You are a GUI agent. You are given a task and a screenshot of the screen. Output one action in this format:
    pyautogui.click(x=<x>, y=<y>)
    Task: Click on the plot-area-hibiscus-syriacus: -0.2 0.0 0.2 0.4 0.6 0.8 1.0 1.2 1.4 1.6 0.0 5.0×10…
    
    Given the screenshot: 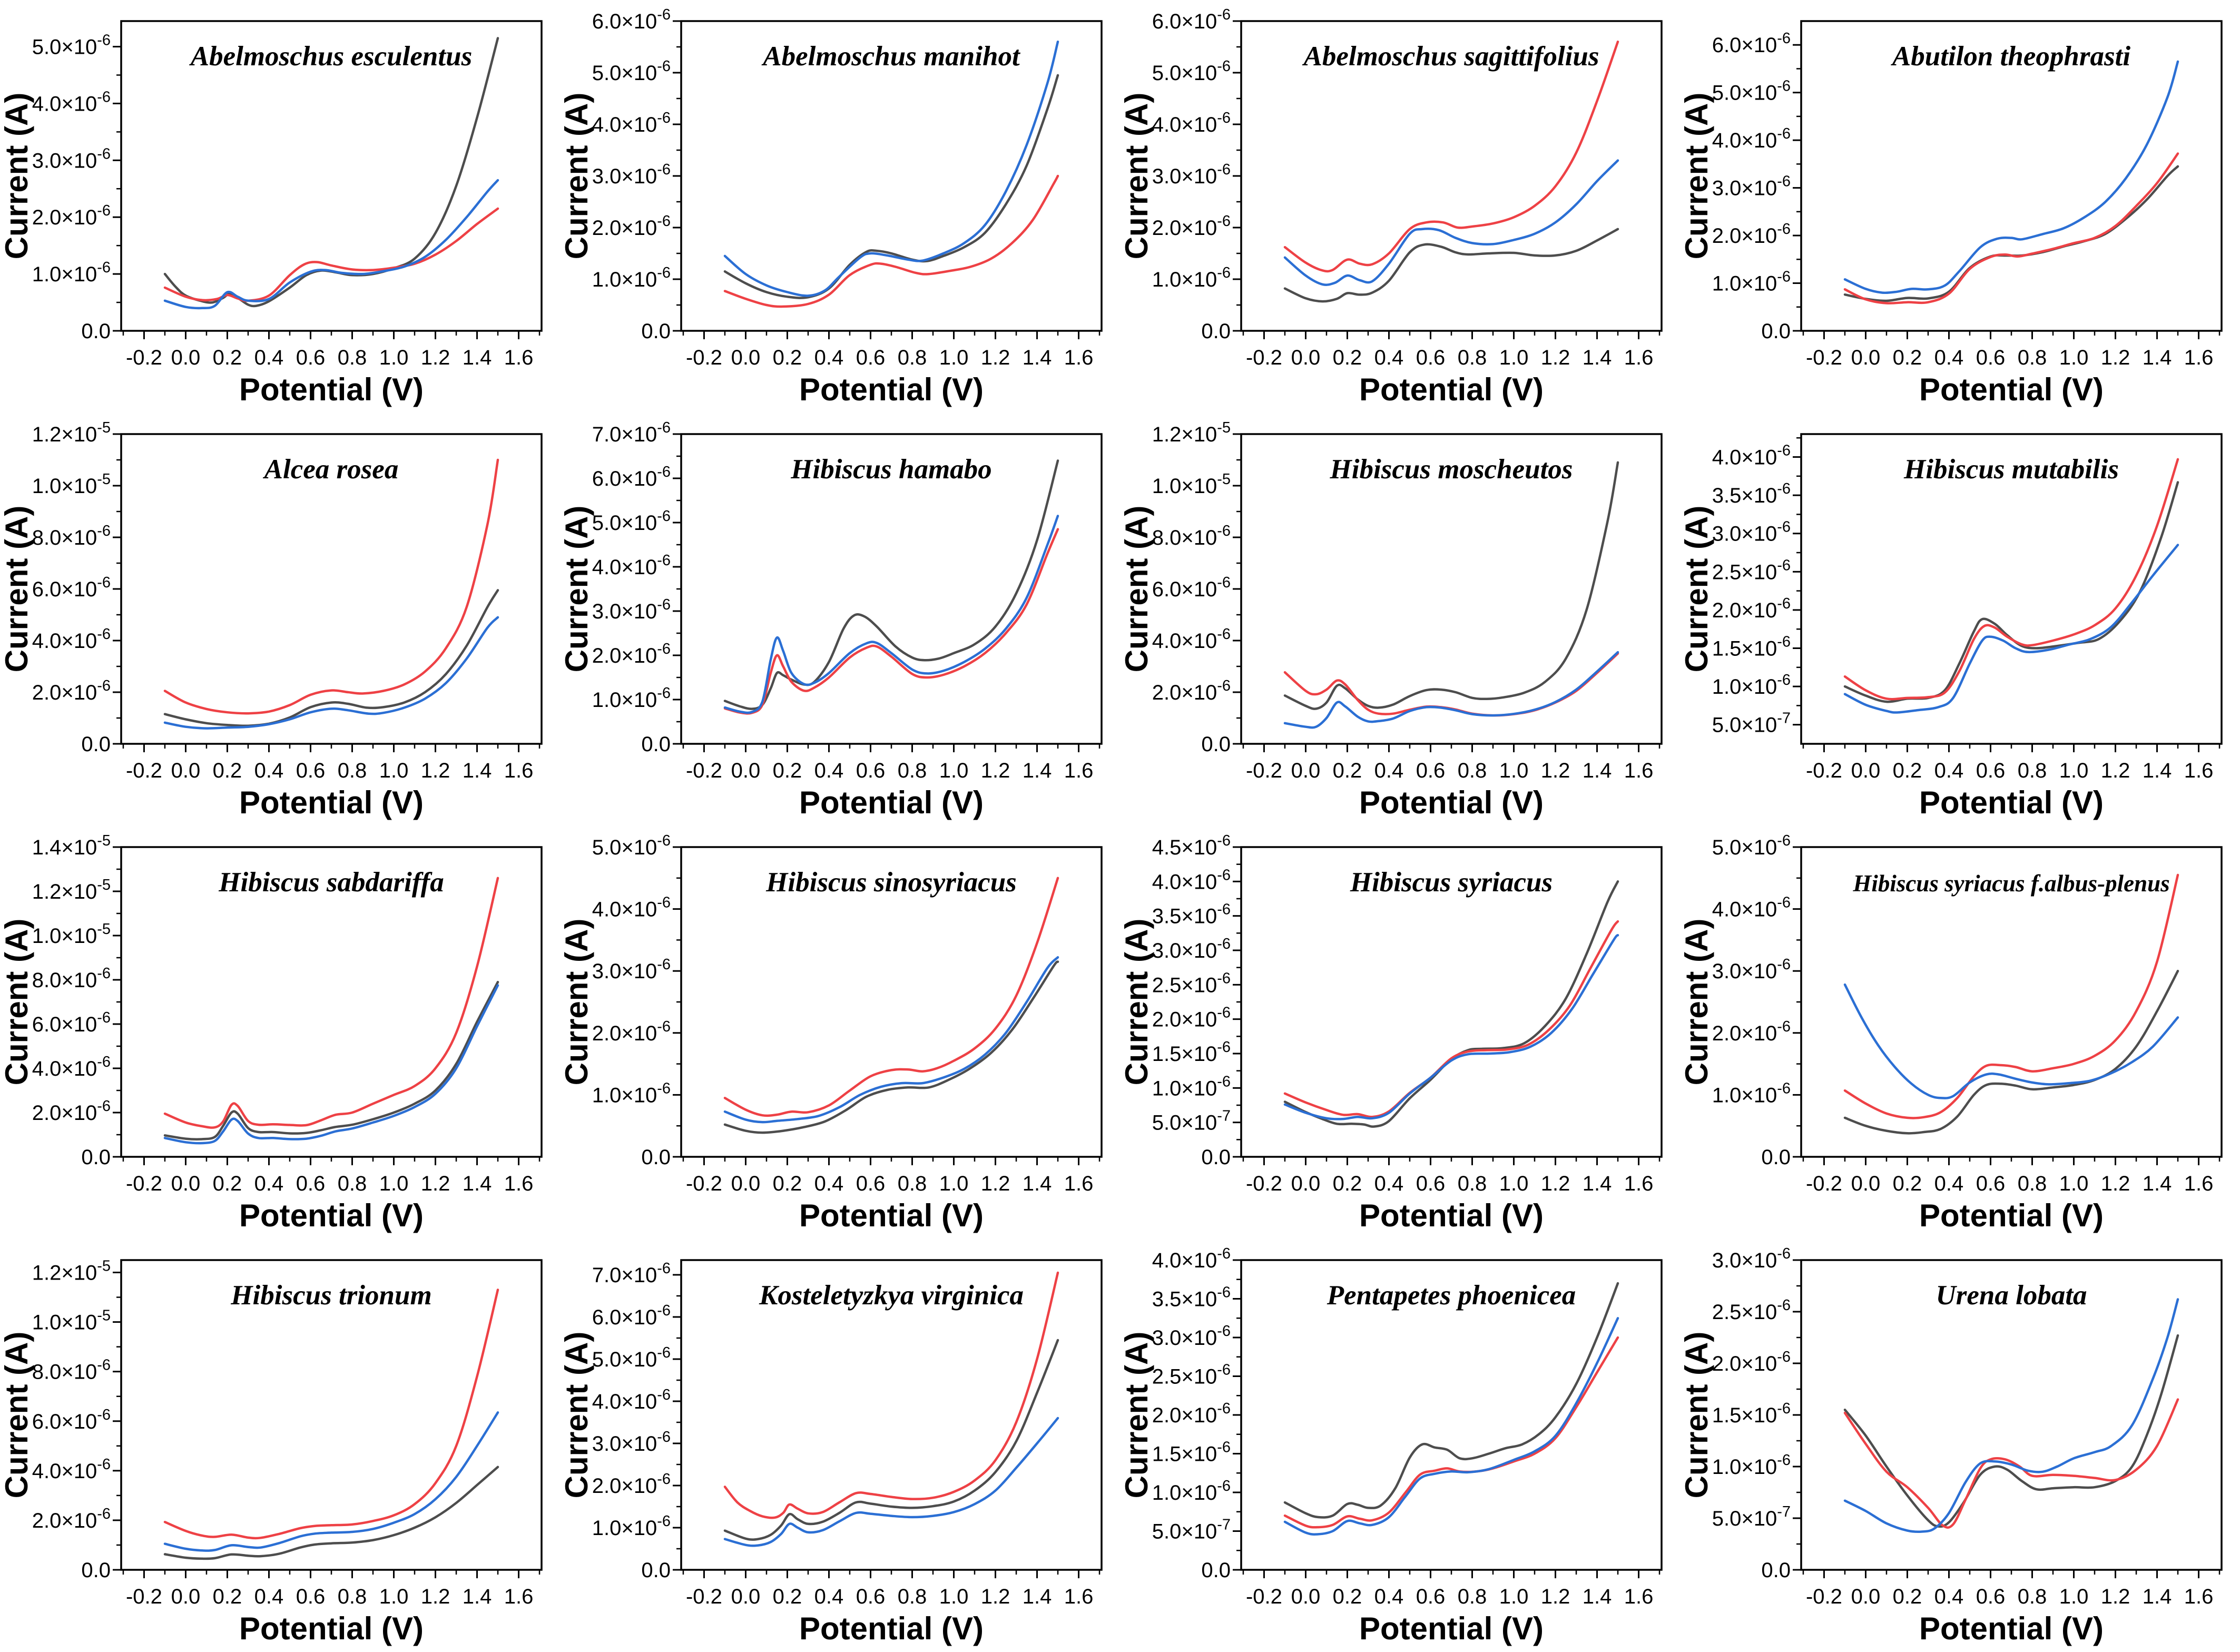 What is the action you would take?
    pyautogui.click(x=1391, y=1032)
    